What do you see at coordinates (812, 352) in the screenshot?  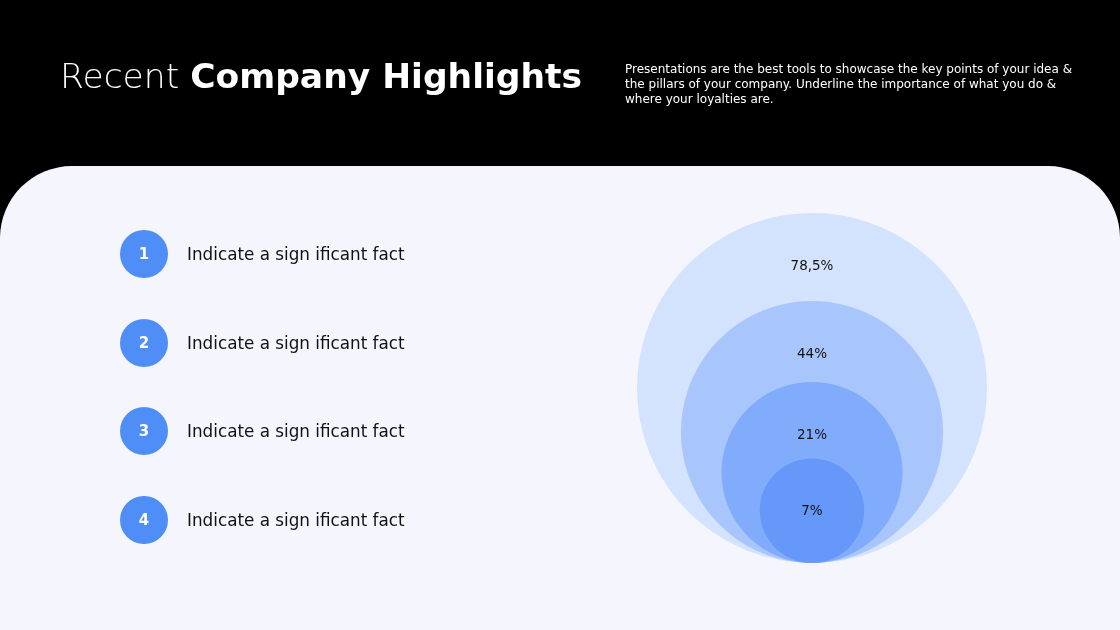 I see `data-label: 44%` at bounding box center [812, 352].